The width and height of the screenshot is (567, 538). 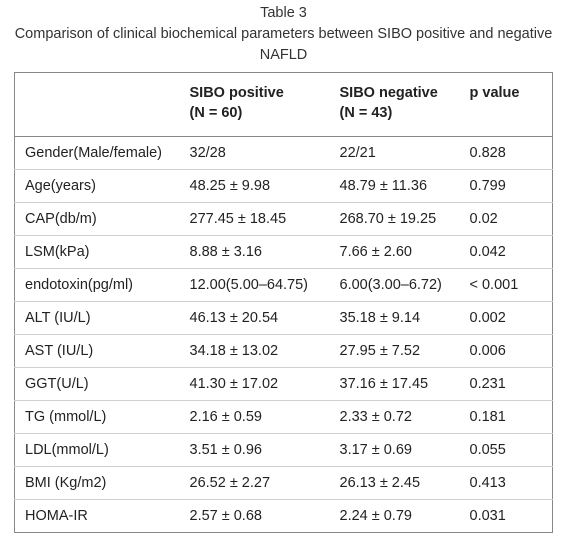 What do you see at coordinates (97, 252) in the screenshot?
I see `parameter-cell: LSM(kPa)` at bounding box center [97, 252].